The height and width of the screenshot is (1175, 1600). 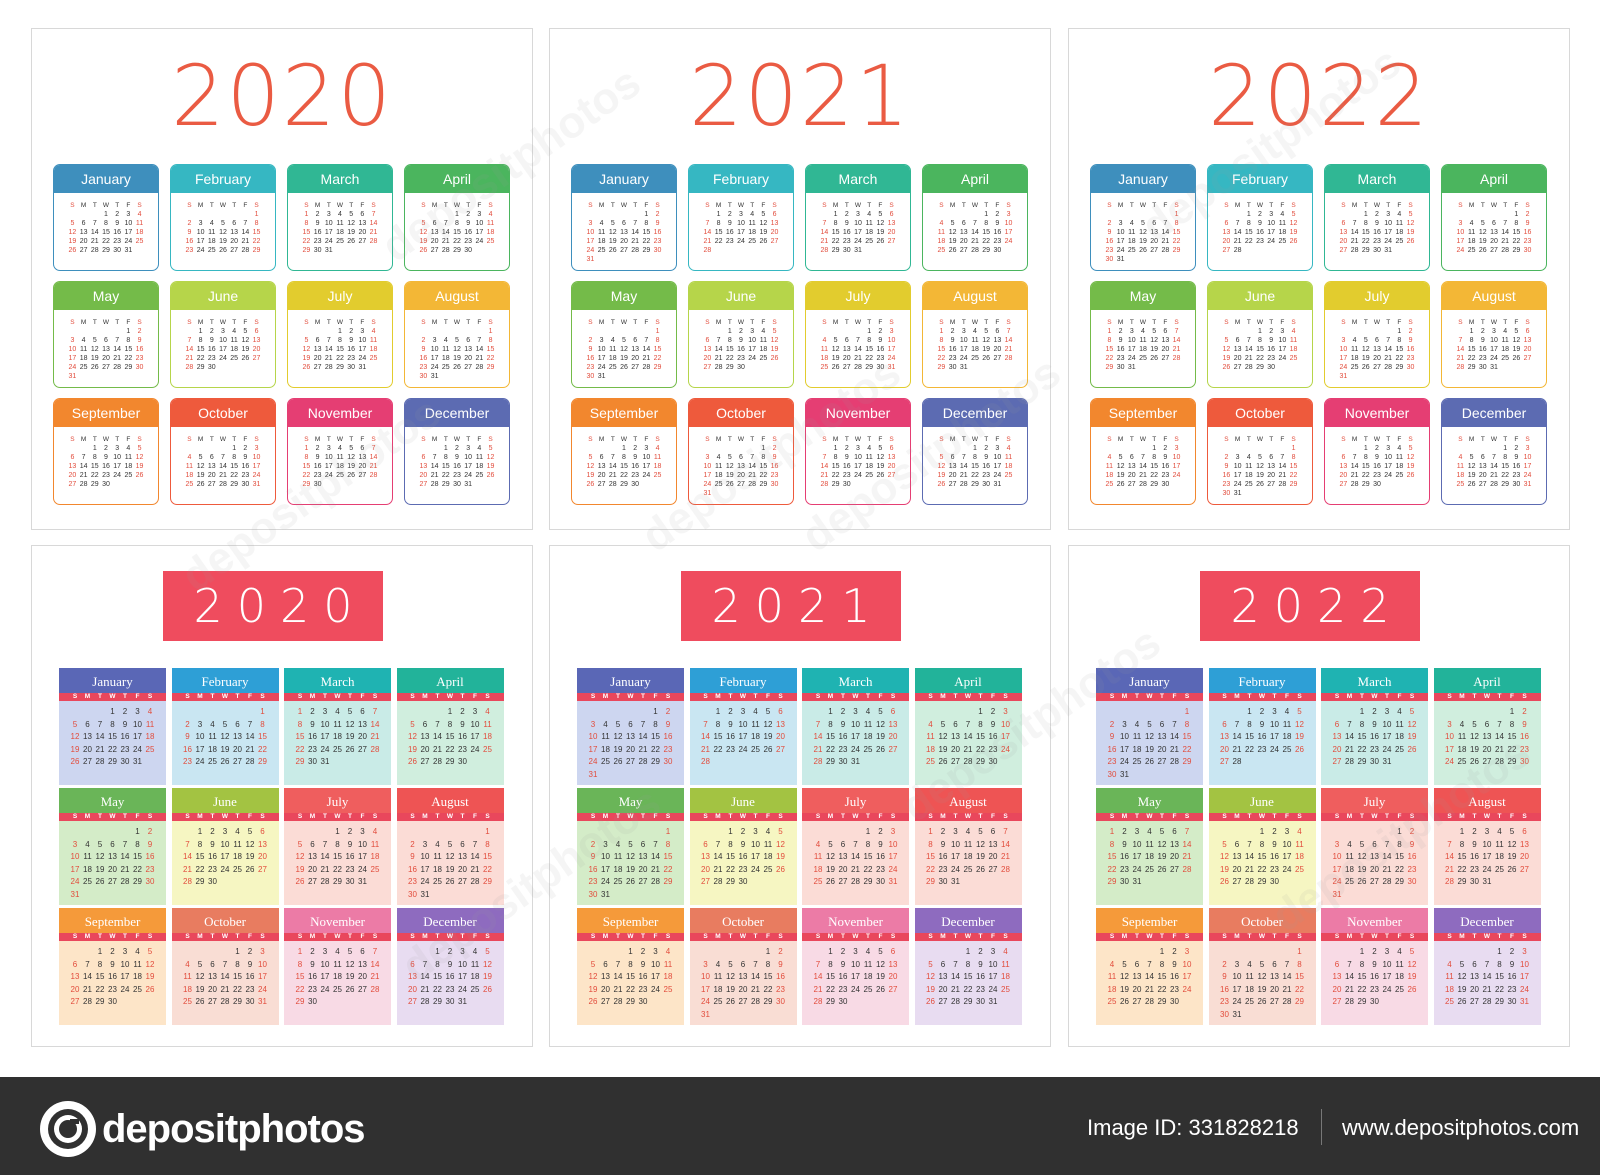 I want to click on day-cell: 11, so click(x=337, y=964).